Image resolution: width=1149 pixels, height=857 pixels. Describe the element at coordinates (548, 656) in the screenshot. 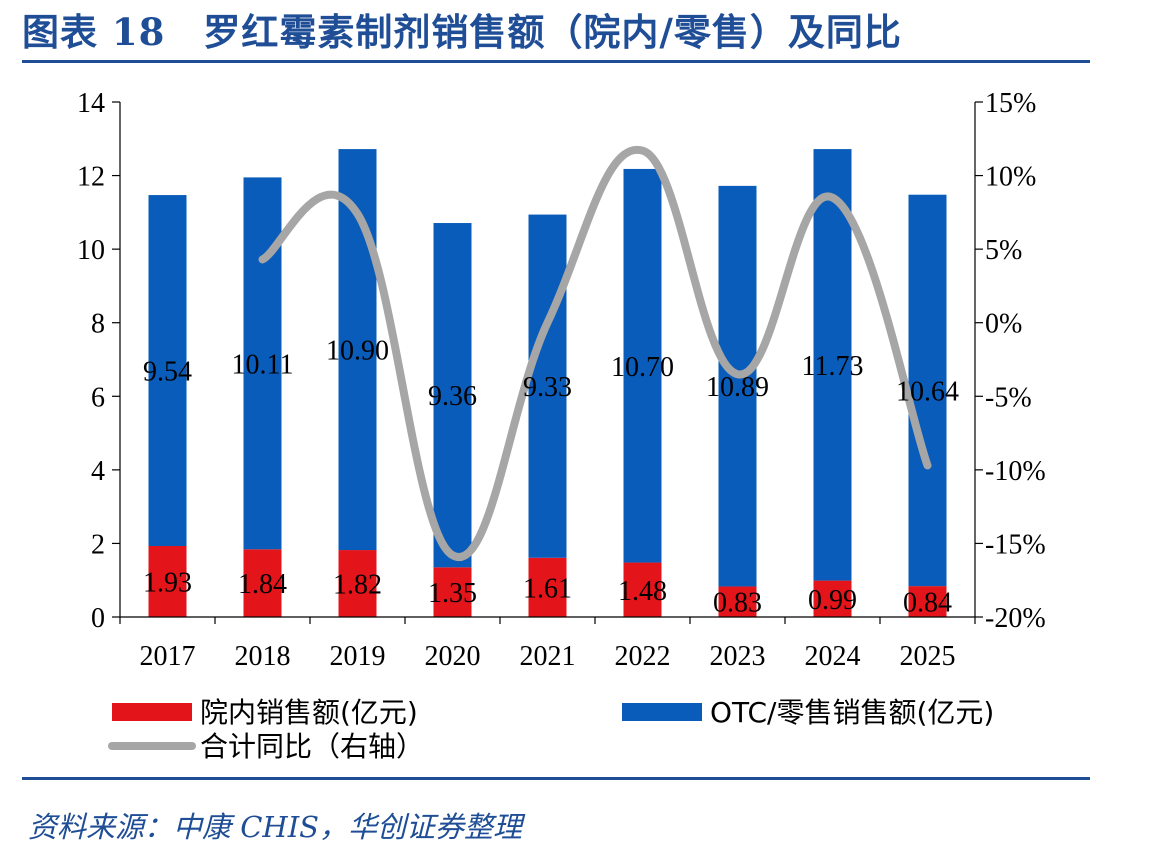

I see `x-tick-label: 2021` at that location.